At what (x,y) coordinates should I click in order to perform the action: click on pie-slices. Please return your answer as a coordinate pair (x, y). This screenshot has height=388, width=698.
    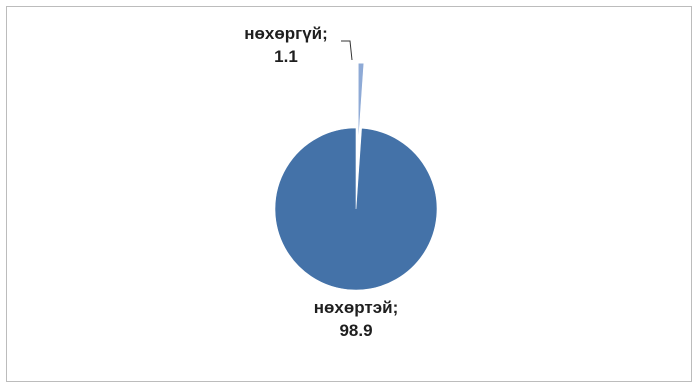
    Looking at the image, I should click on (356, 176).